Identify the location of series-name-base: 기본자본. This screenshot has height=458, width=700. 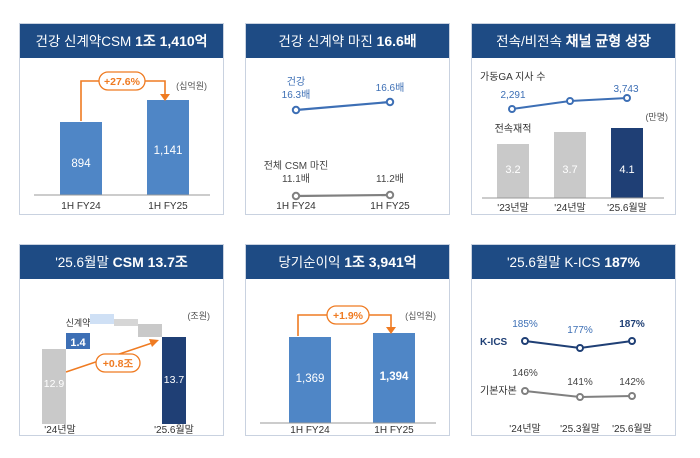
(498, 391).